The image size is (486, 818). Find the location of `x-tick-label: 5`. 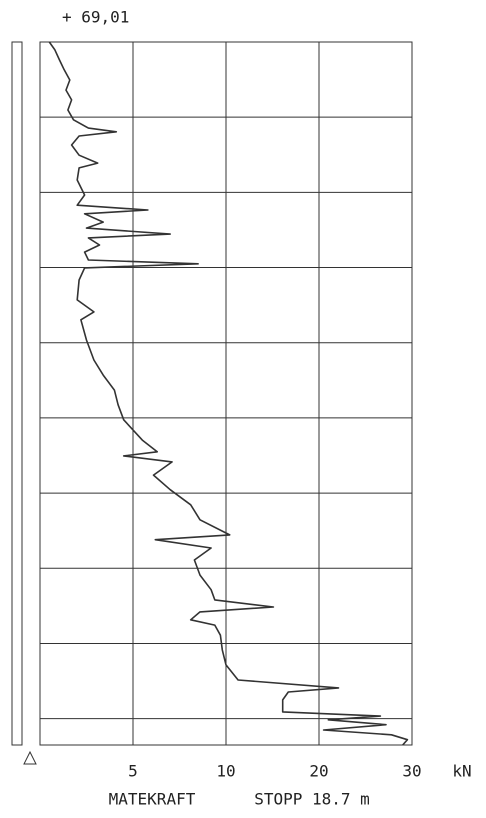

x-tick-label: 5 is located at coordinates (133, 771).